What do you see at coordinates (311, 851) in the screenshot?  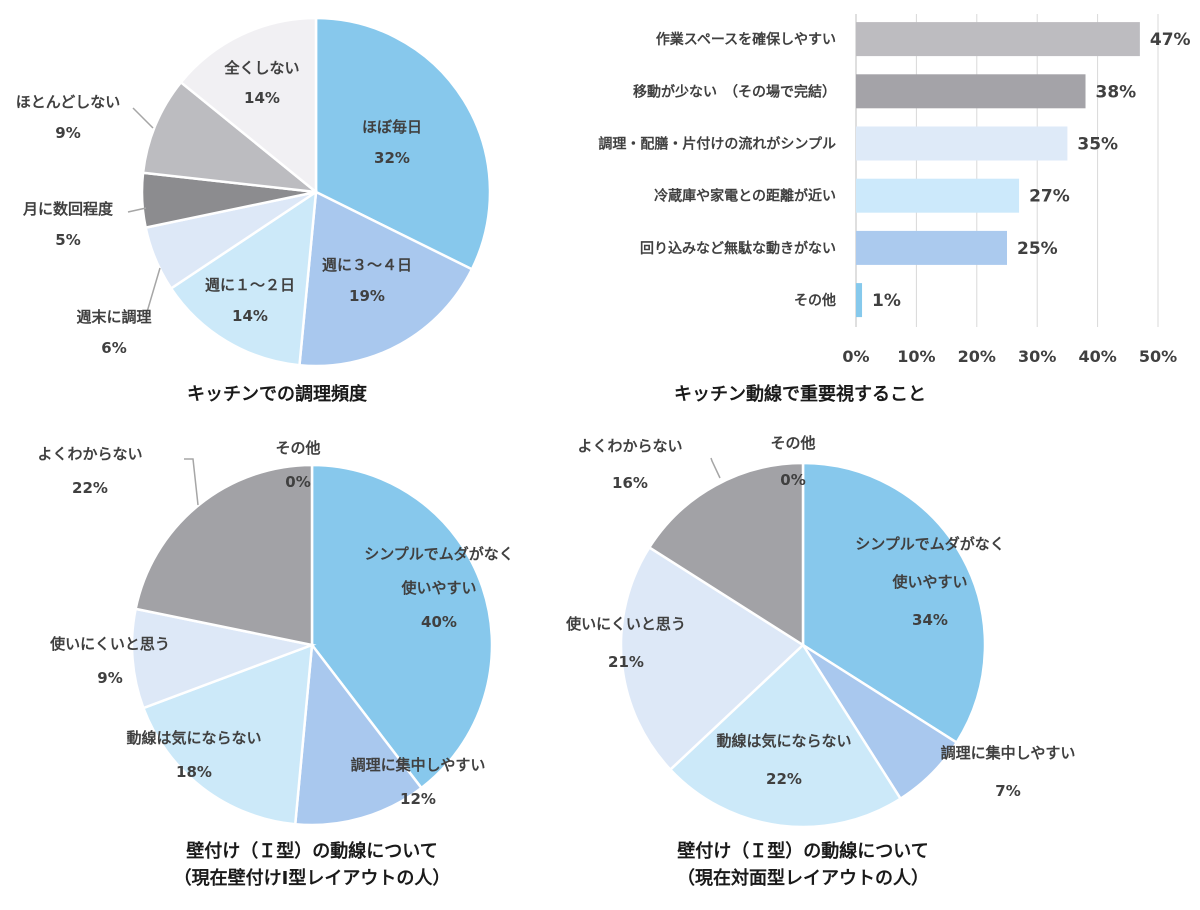 I see `pie2-title-line-0: 壁付け（Ｉ型）の動線について` at bounding box center [311, 851].